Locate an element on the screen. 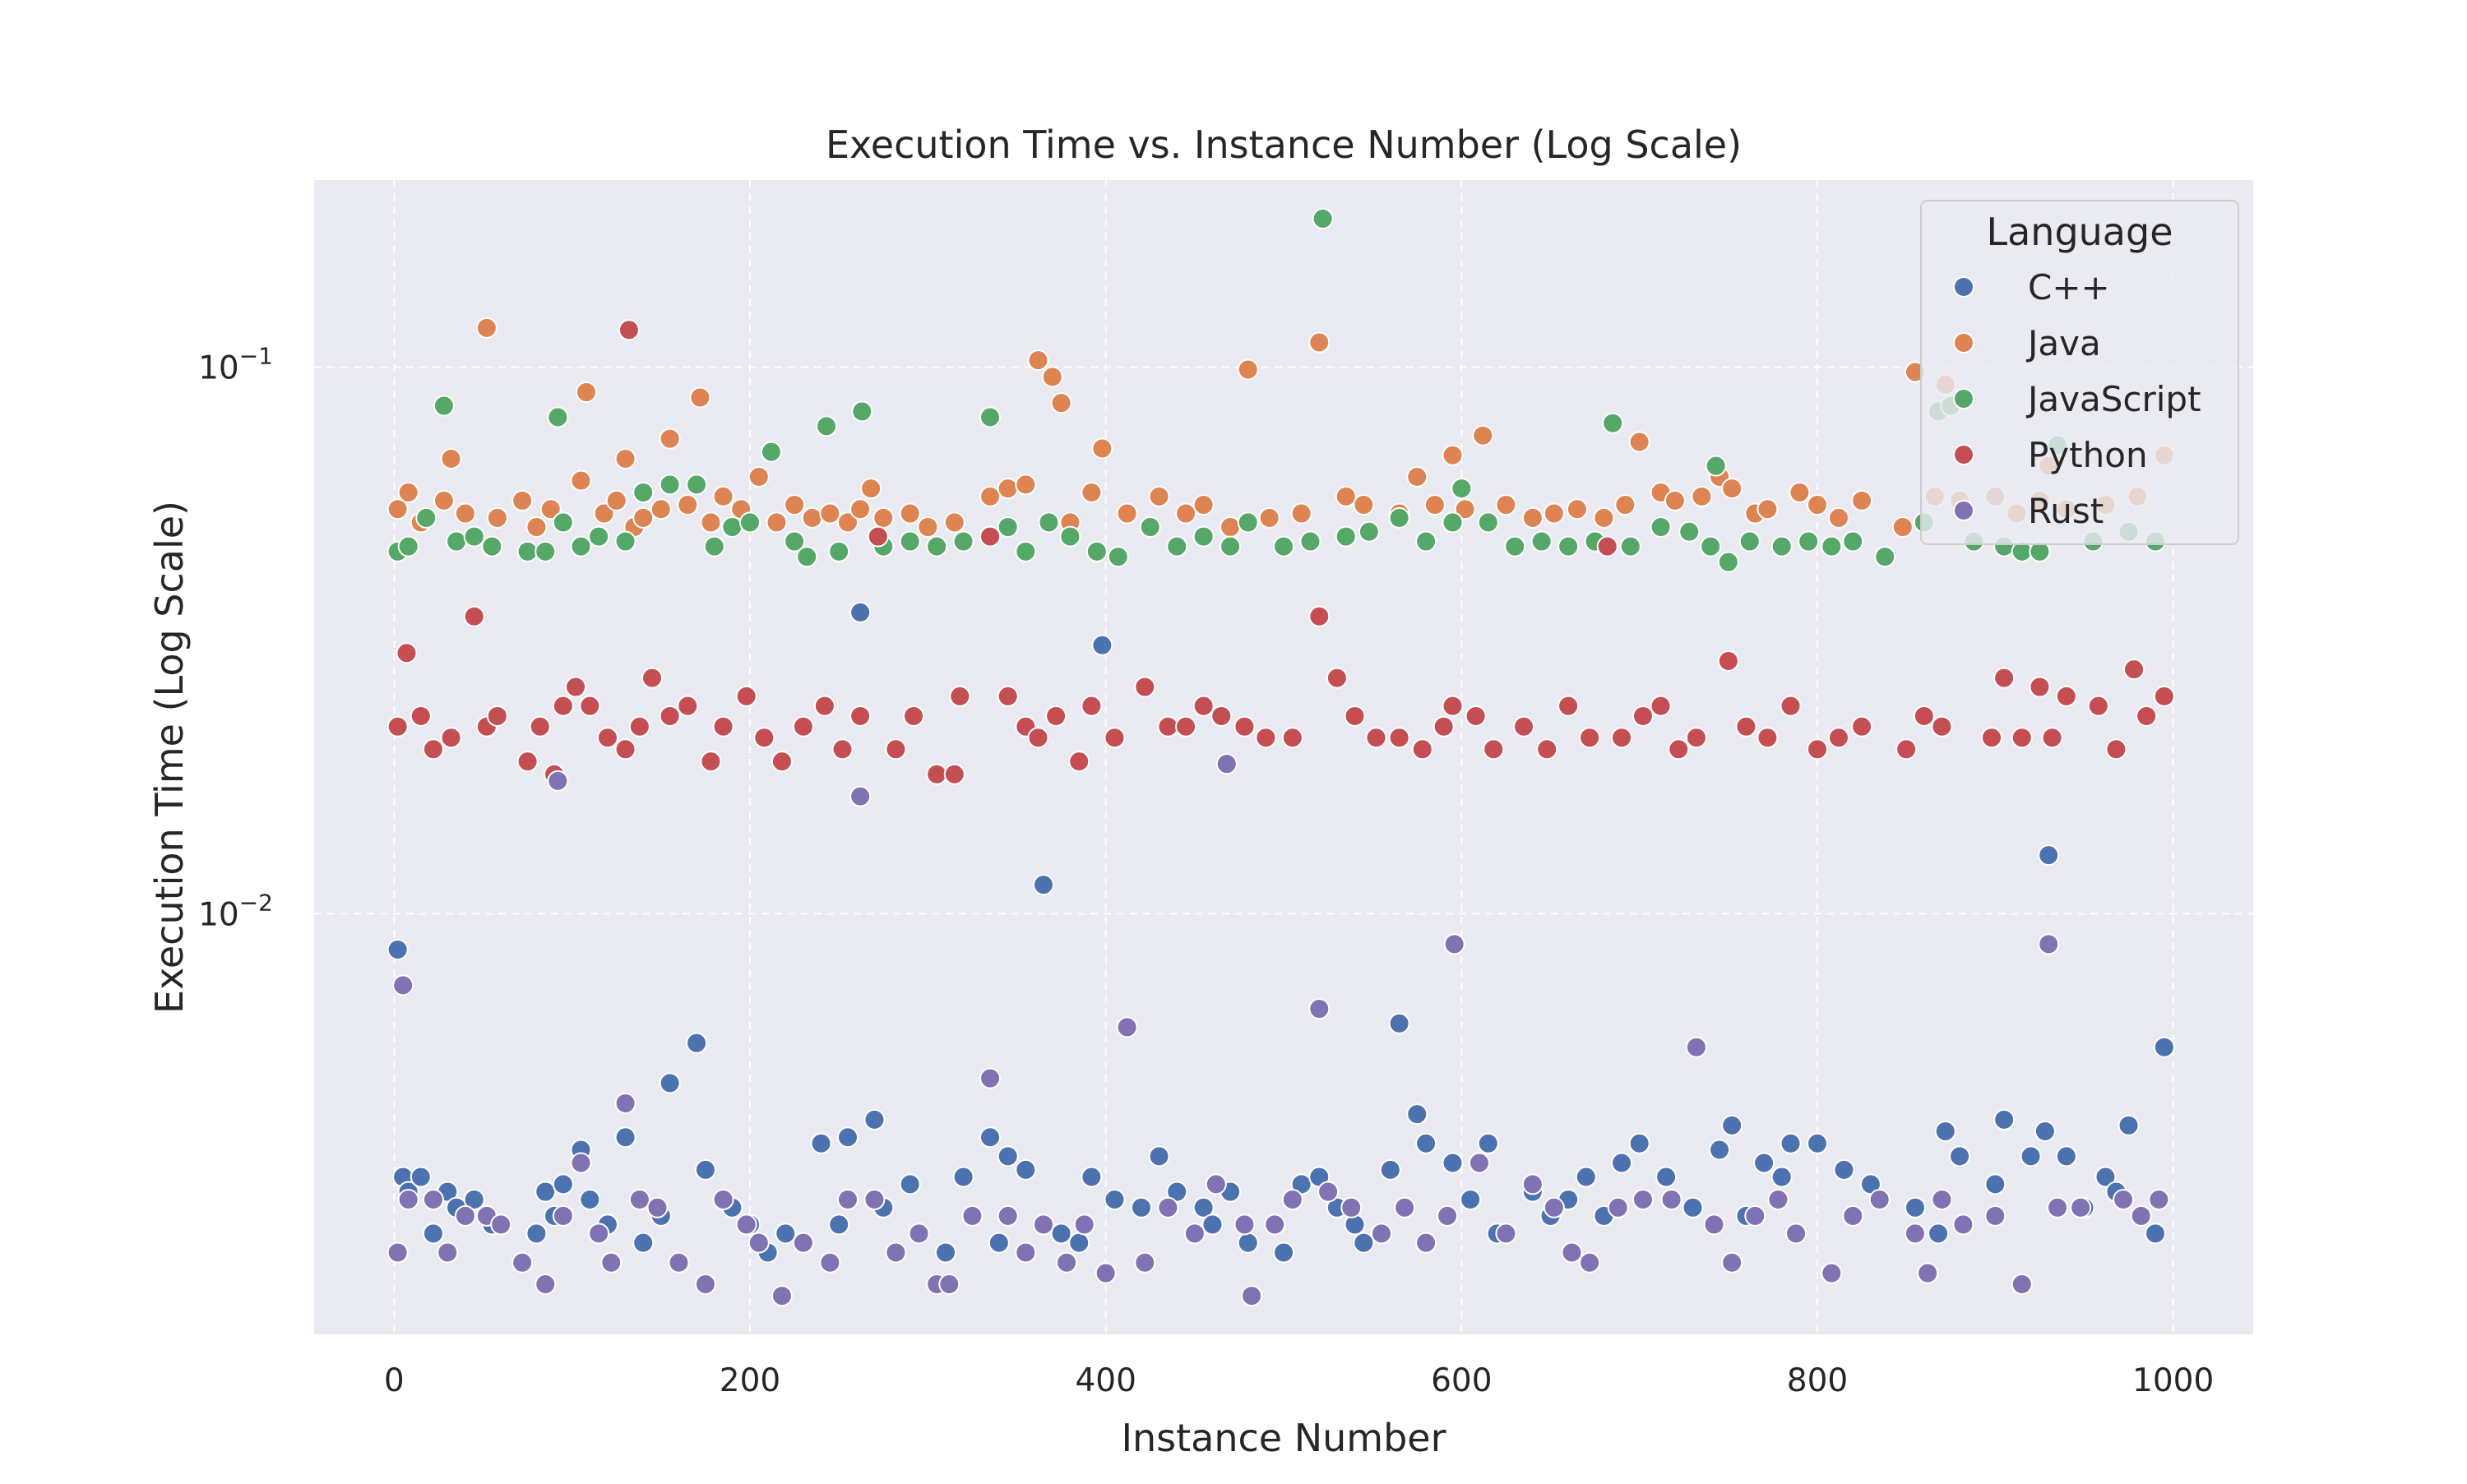  legend-label: Rust is located at coordinates (2066, 511).